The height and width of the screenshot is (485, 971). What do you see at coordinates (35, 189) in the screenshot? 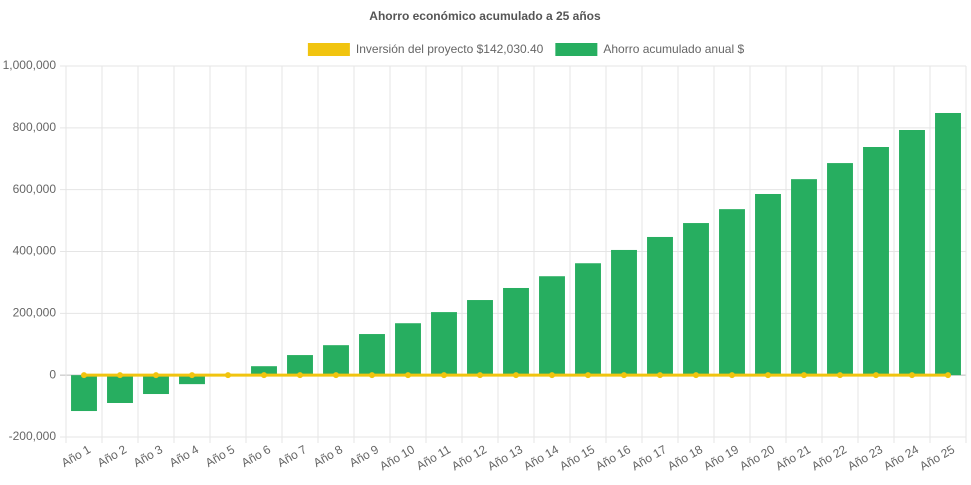
I see `y-tick-label: 600,000` at bounding box center [35, 189].